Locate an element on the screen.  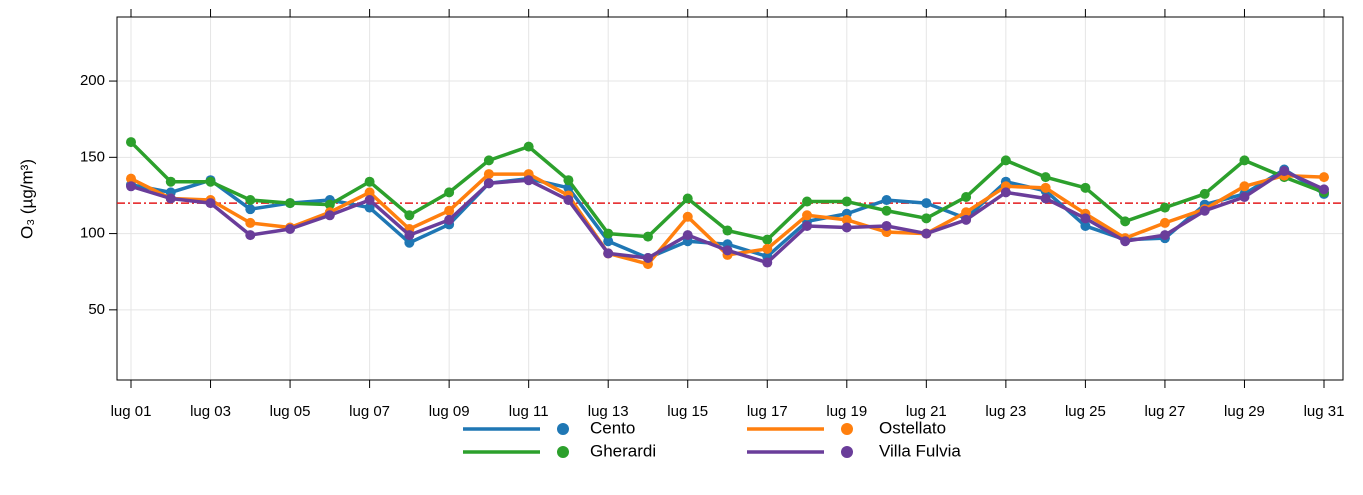
y-tick-label: 50 is located at coordinates (96, 309).